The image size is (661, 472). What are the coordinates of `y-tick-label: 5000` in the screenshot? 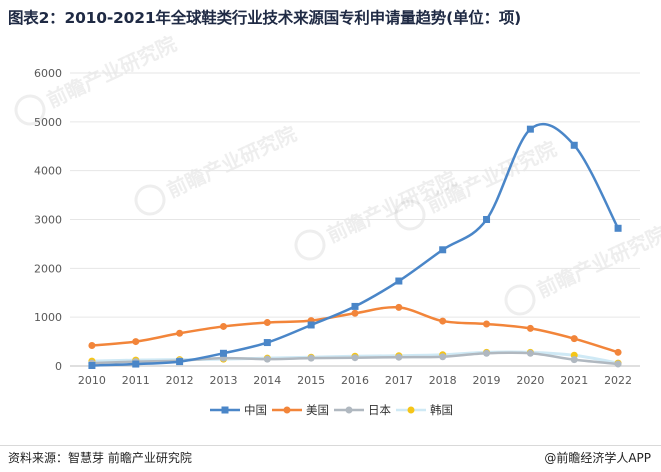 It's located at (48, 122).